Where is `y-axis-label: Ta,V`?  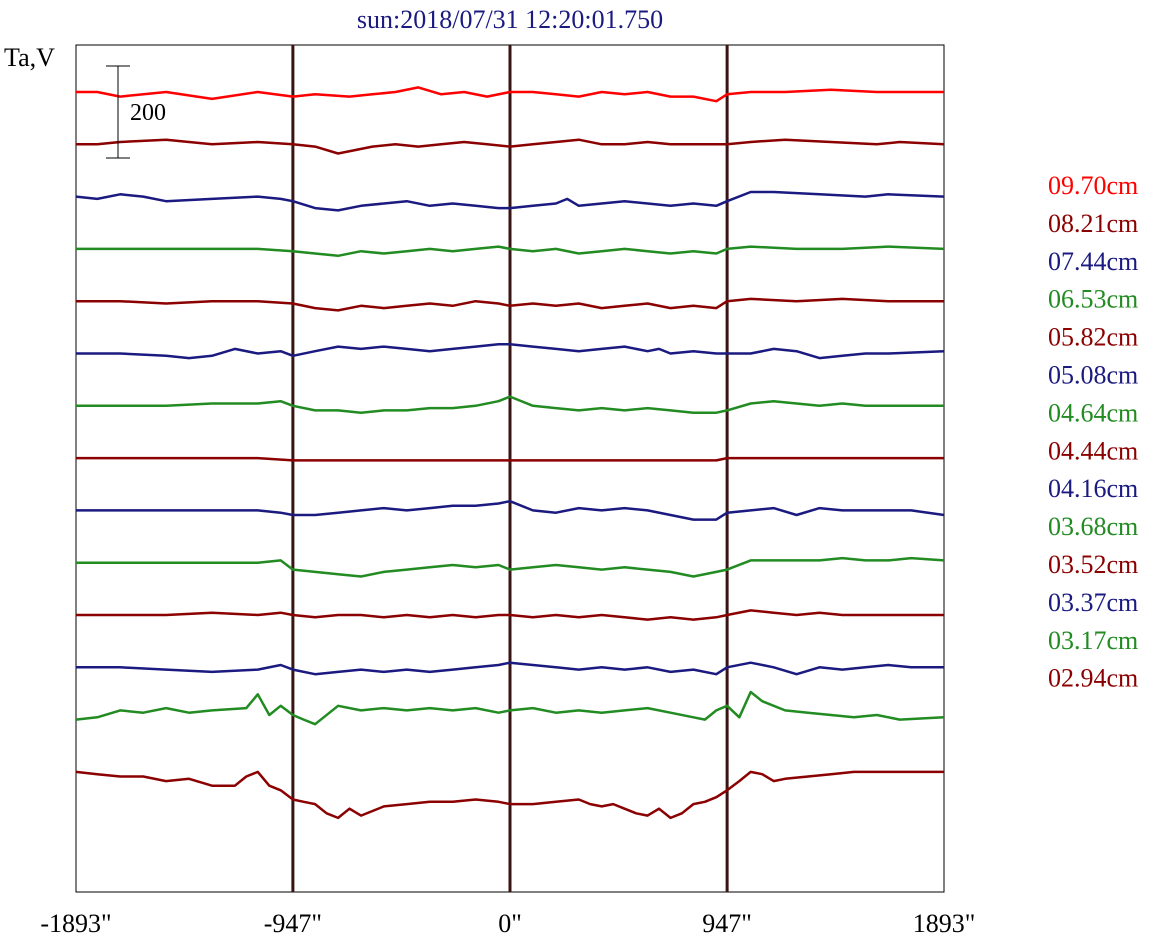 y-axis-label: Ta,V is located at coordinates (29, 57).